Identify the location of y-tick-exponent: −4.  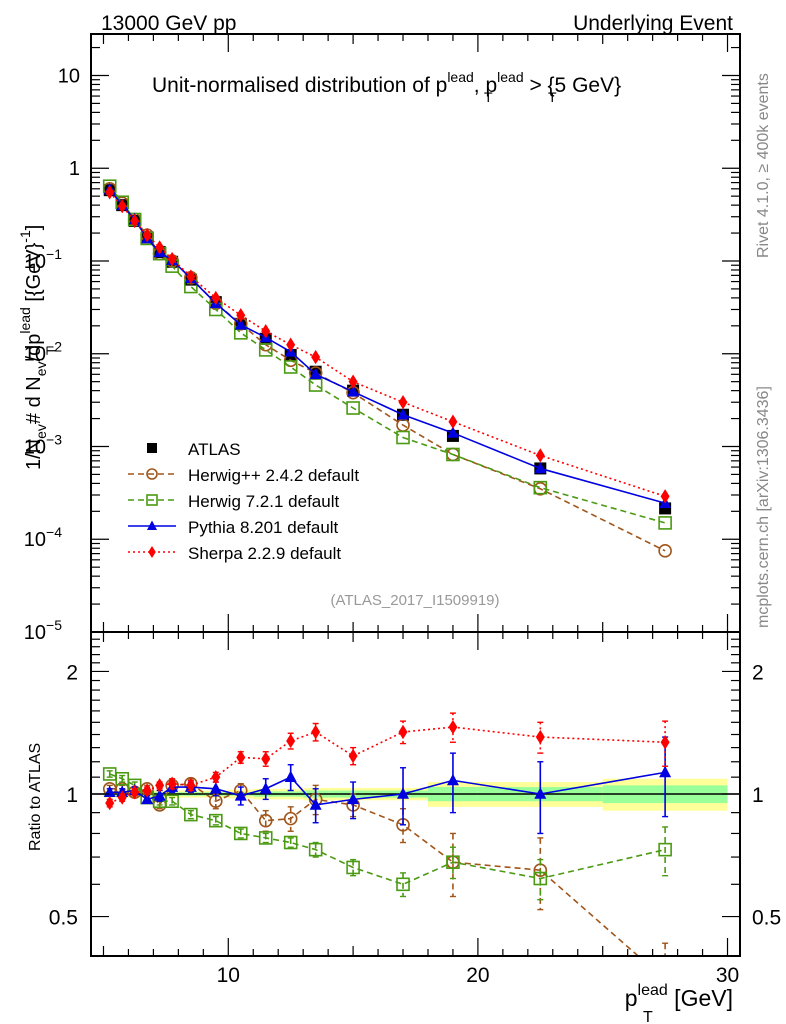
(54, 532).